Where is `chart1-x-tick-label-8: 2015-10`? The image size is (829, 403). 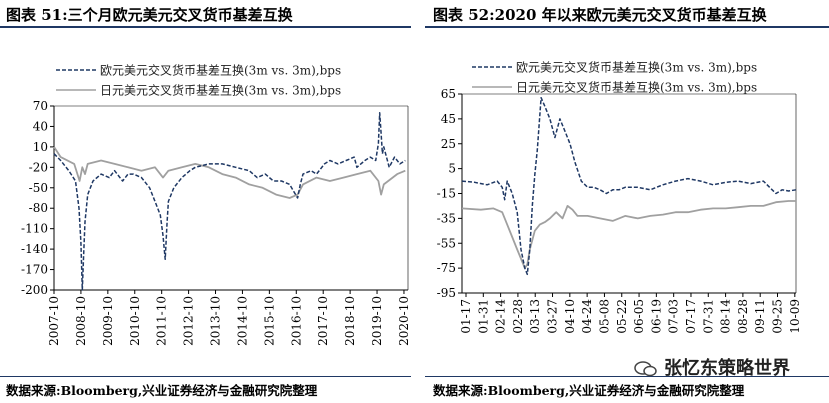 chart1-x-tick-label-8: 2015-10 is located at coordinates (269, 321).